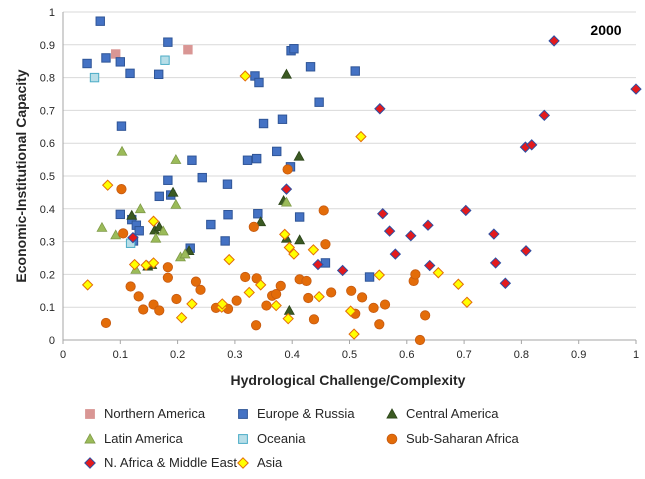 This screenshot has height=479, width=645. I want to click on legend-item: Asia, so click(260, 462).